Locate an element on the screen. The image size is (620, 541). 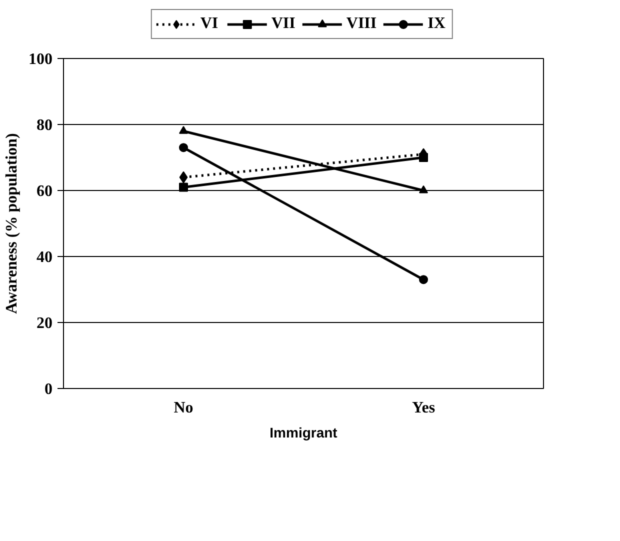
y-tick-label: 0 is located at coordinates (48, 389).